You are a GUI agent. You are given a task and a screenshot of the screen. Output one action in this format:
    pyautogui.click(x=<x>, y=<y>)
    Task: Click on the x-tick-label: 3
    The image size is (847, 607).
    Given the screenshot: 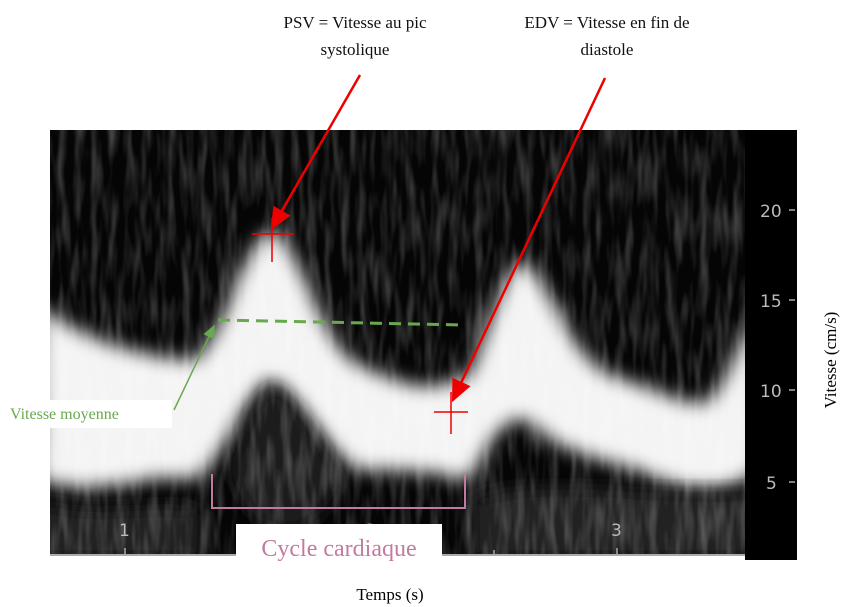 What is the action you would take?
    pyautogui.click(x=616, y=531)
    